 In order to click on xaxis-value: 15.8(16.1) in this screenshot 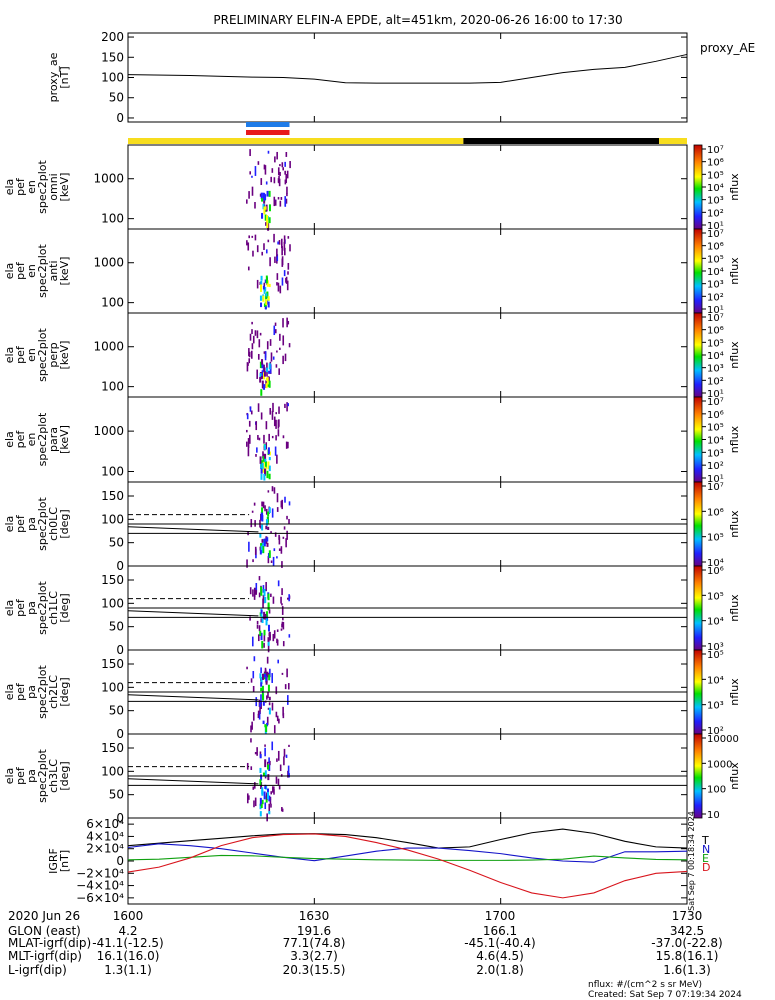, I will do `click(687, 956)`.